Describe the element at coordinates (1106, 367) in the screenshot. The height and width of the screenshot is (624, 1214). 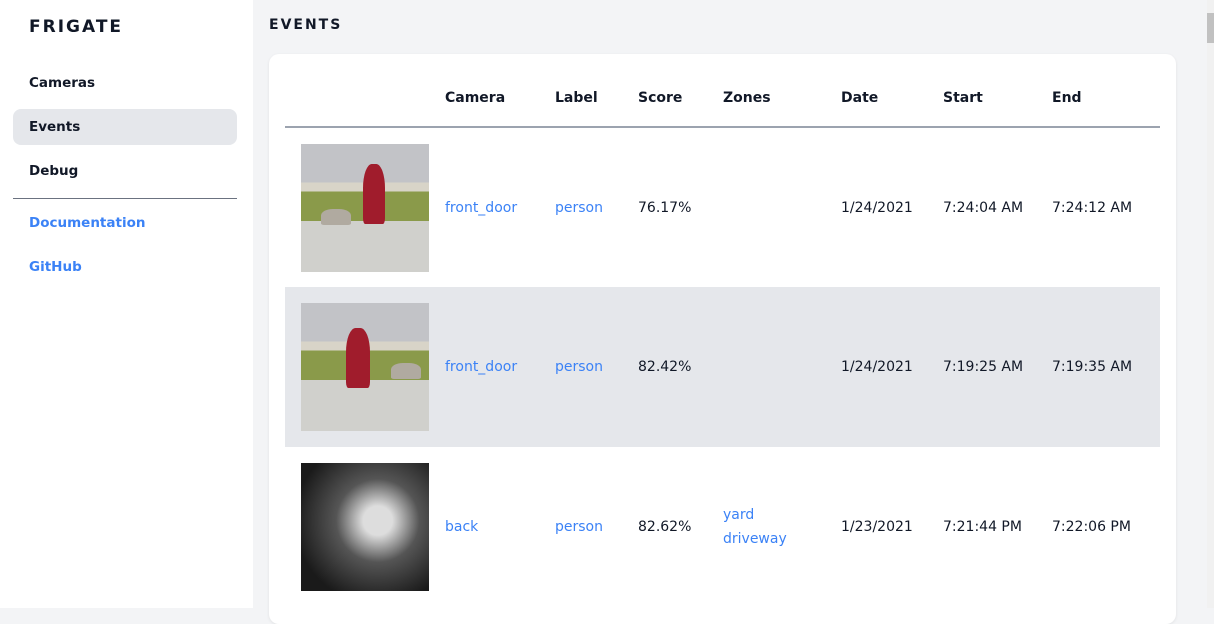
I see `end-time: 7:19:35 AM` at that location.